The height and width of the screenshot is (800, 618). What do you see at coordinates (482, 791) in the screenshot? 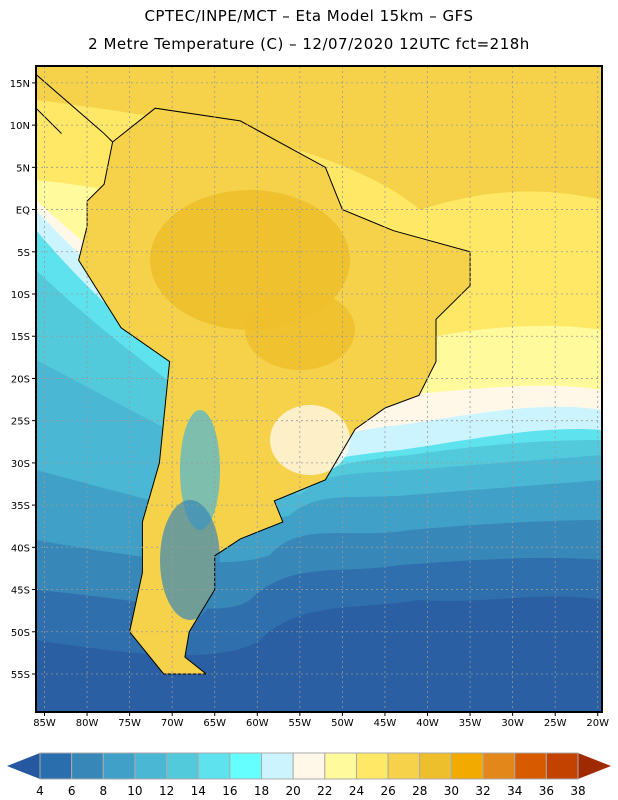
I see `colorbar-label: 32` at bounding box center [482, 791].